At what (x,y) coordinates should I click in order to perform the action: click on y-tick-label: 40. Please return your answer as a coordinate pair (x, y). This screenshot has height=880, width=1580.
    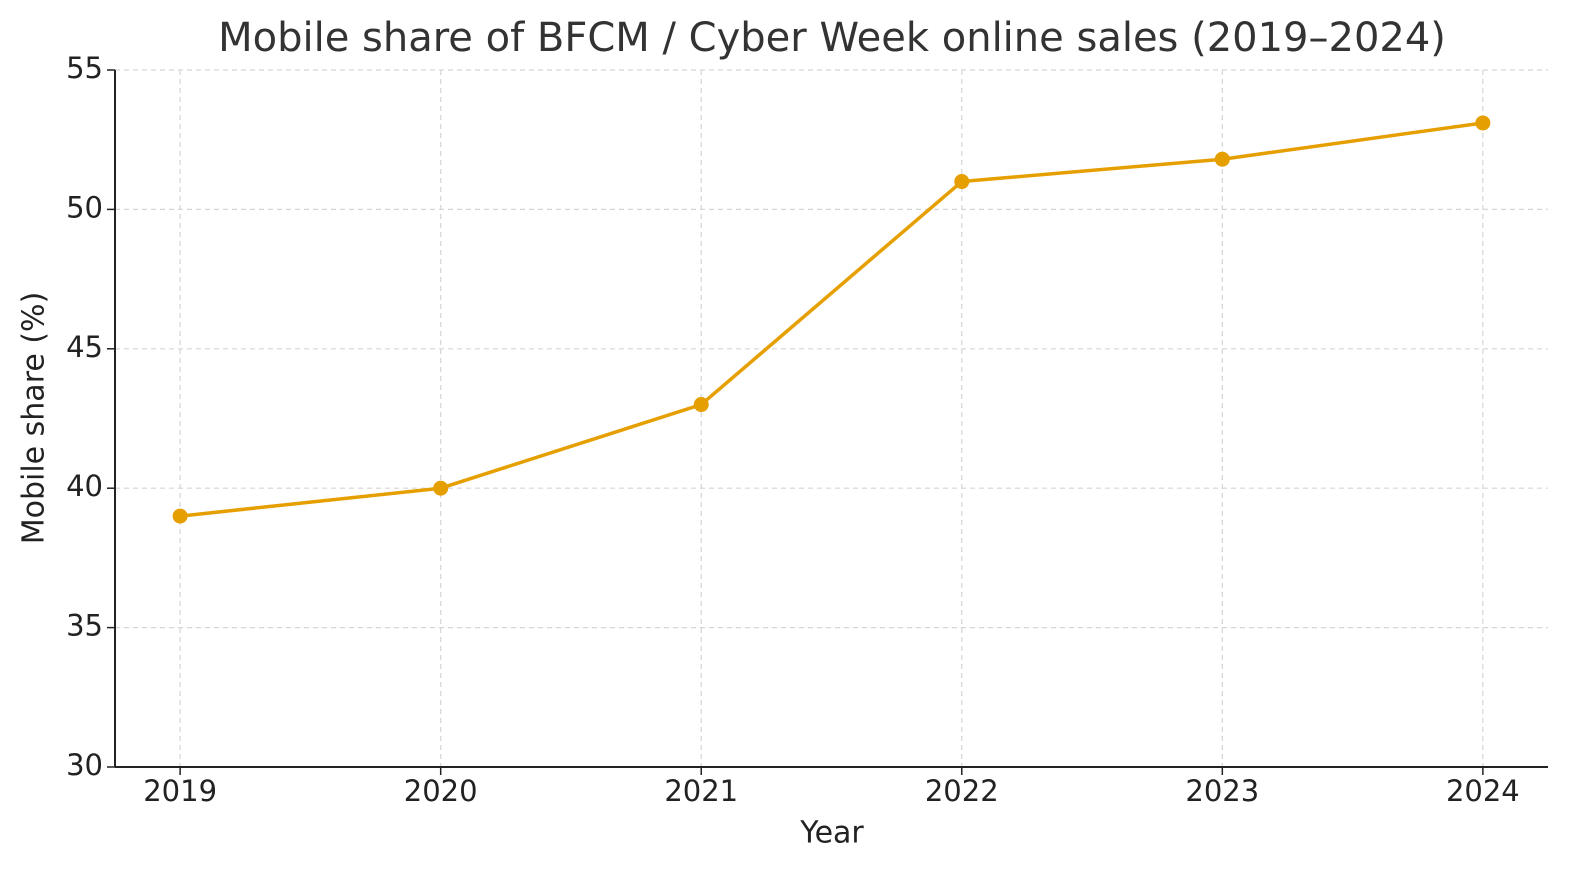
    Looking at the image, I should click on (84, 486).